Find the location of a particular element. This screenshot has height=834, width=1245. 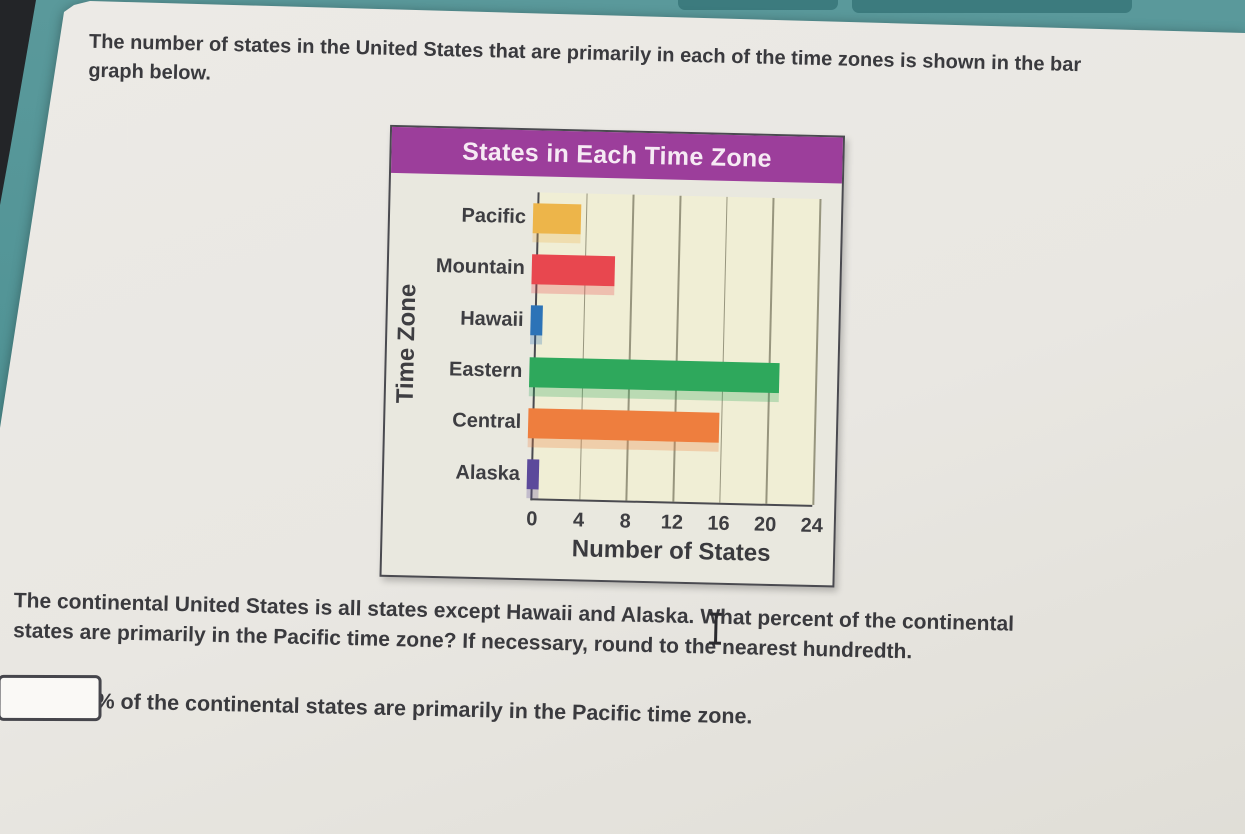

bar-central is located at coordinates (623, 425).